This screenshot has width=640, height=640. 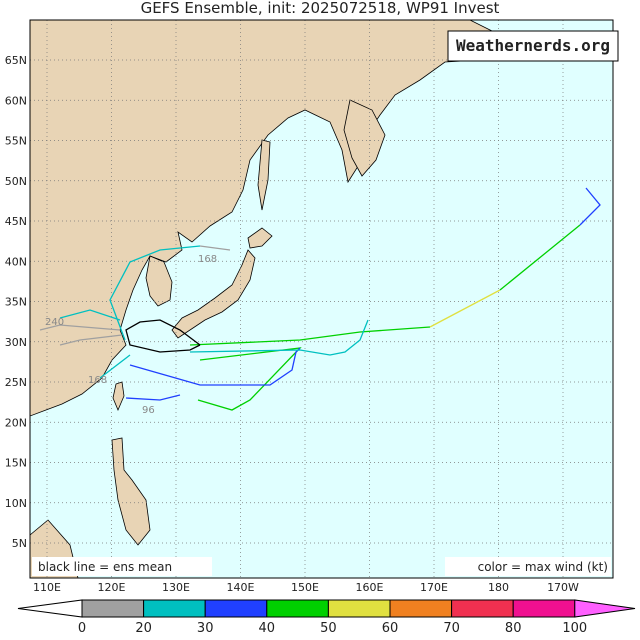 I want to click on colorbar-tick-label: 30, so click(x=205, y=628).